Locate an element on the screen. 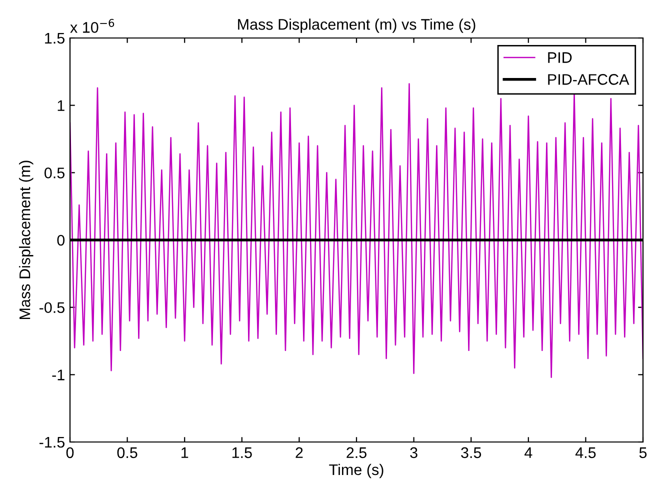  y-tick-label: 0.5 is located at coordinates (54, 173).